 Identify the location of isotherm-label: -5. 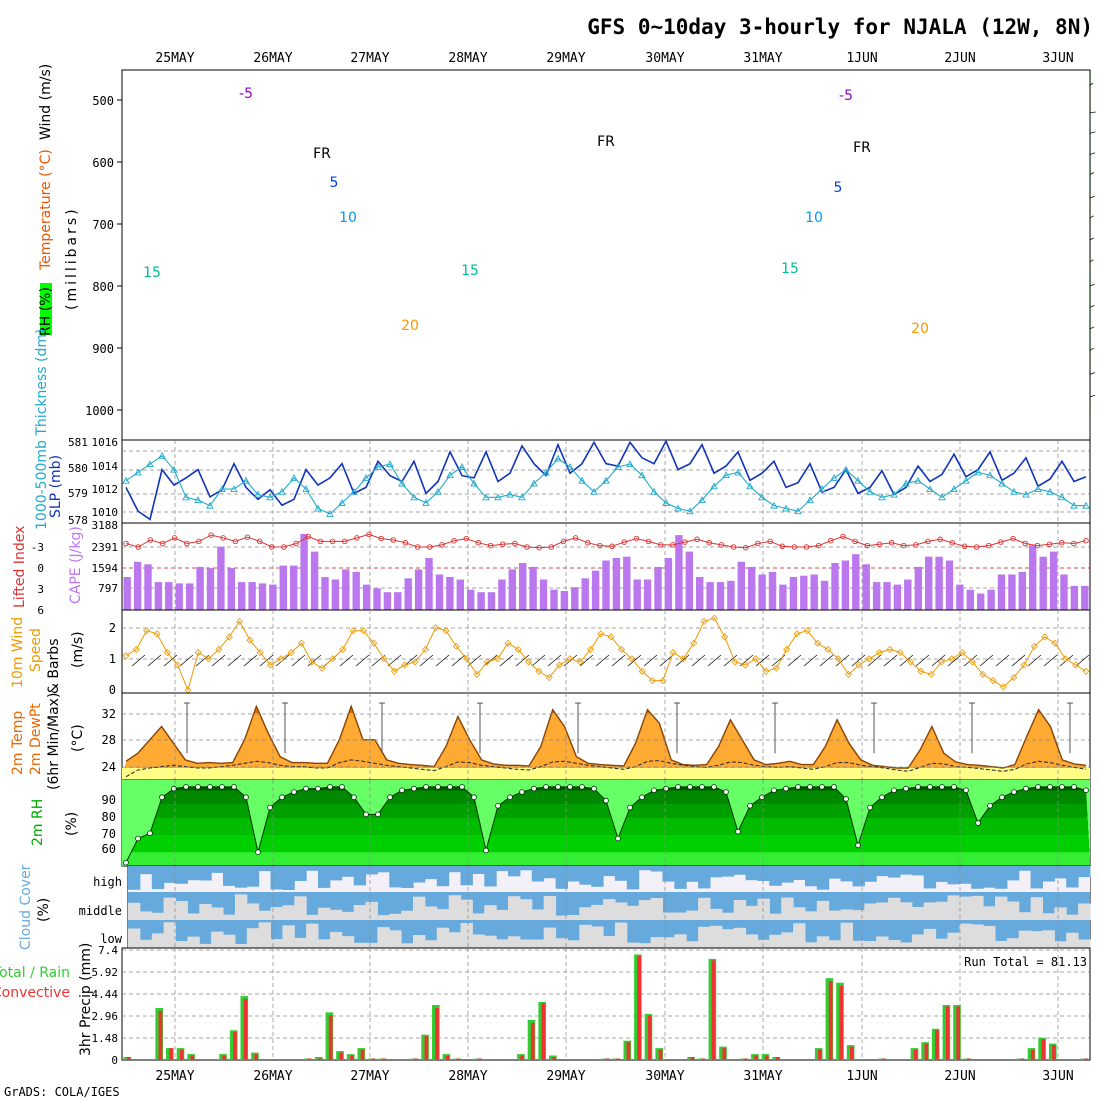
(846, 96).